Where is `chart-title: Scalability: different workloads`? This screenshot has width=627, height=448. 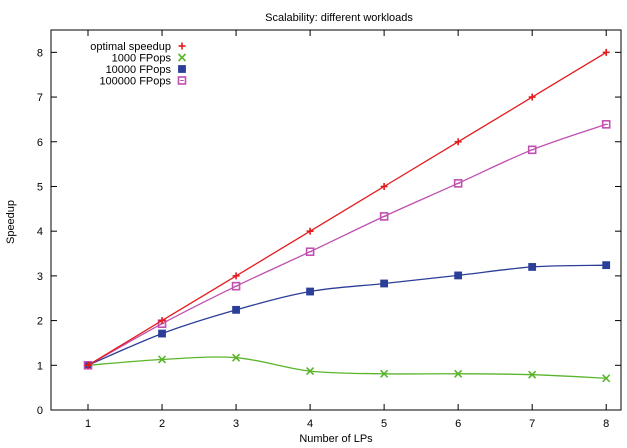 chart-title: Scalability: different workloads is located at coordinates (339, 18).